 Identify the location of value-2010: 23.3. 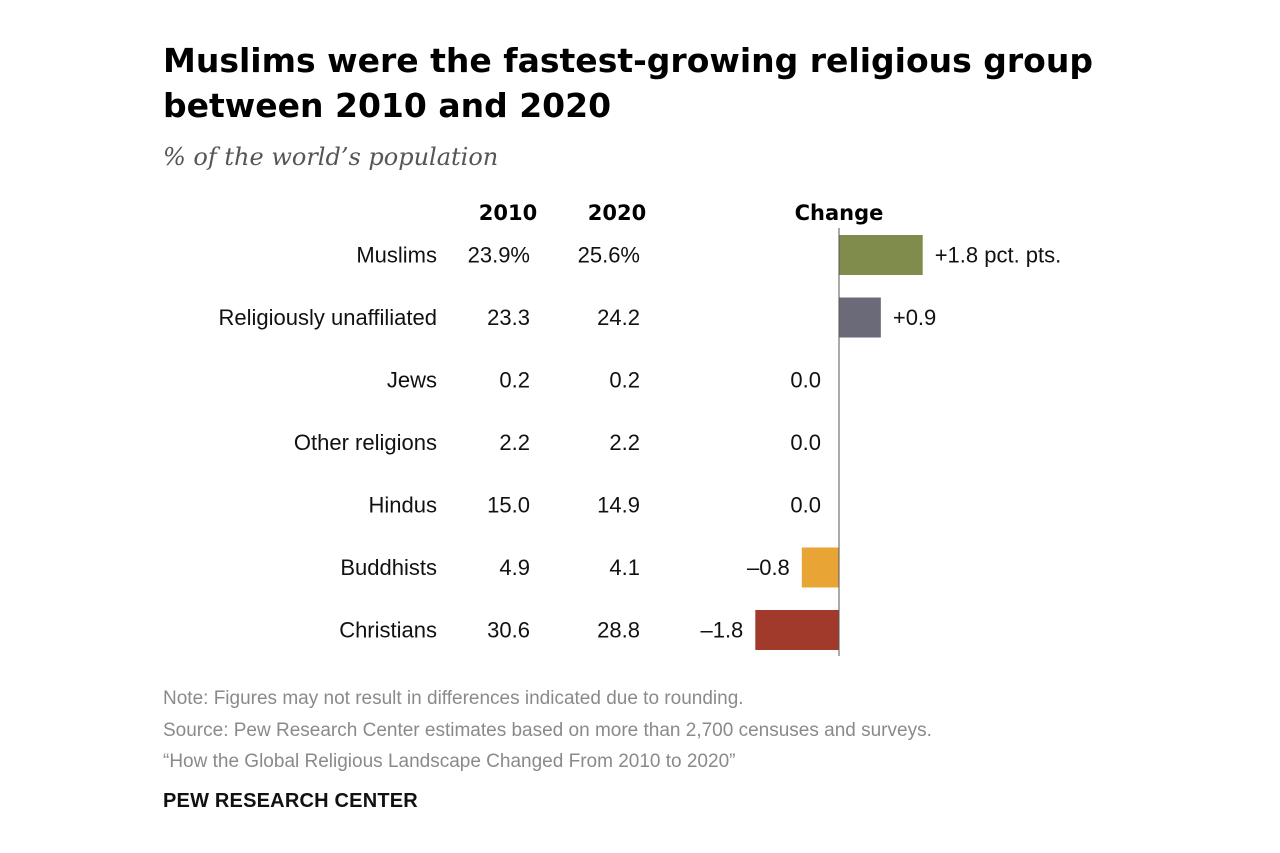
(508, 317).